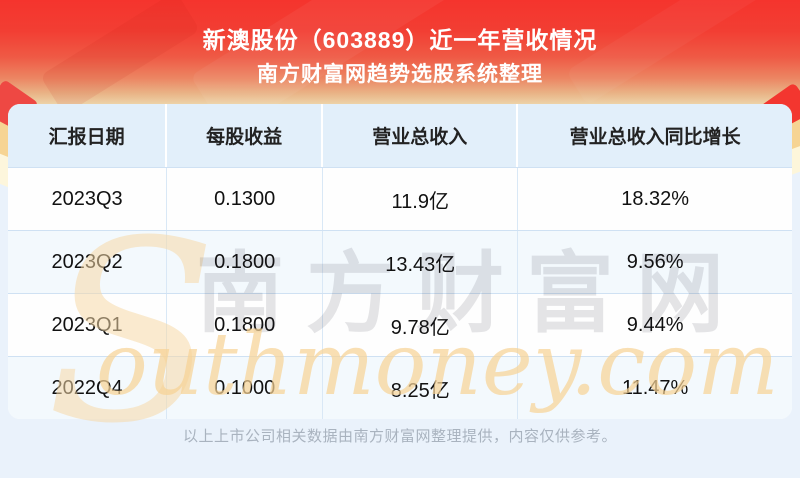 The width and height of the screenshot is (800, 478). What do you see at coordinates (88, 325) in the screenshot?
I see `cell-report-date: 2023Q1` at bounding box center [88, 325].